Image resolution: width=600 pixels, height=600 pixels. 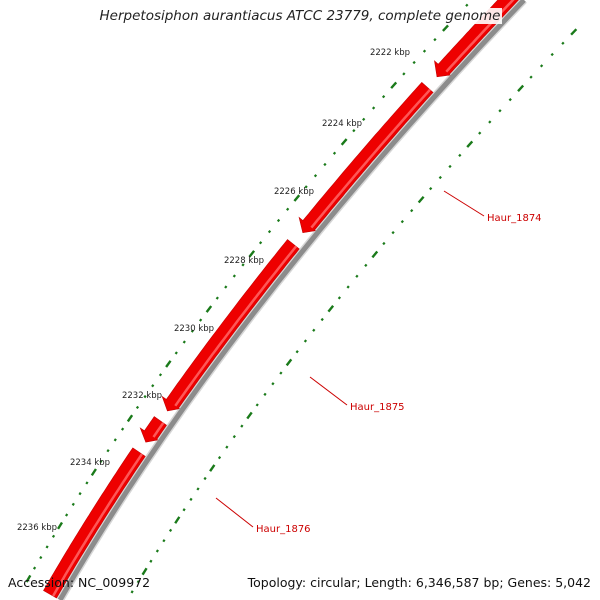 What do you see at coordinates (514, 218) in the screenshot?
I see `gene-label: Haur_1874` at bounding box center [514, 218].